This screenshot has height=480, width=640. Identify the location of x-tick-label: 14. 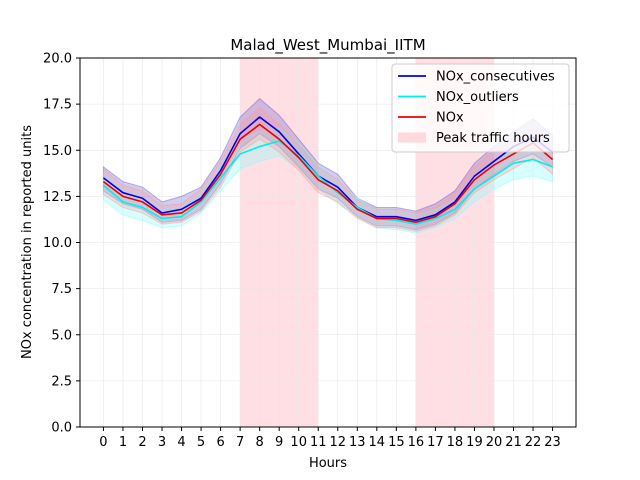
(377, 442).